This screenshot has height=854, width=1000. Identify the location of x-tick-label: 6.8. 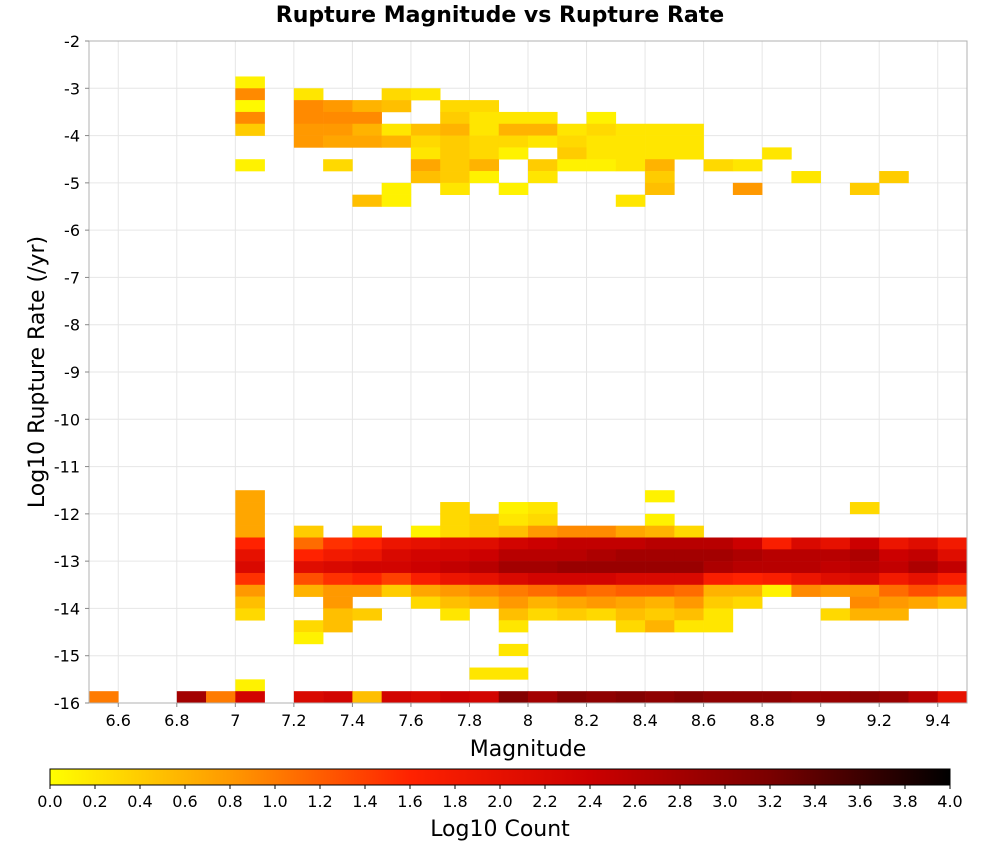
(176, 720).